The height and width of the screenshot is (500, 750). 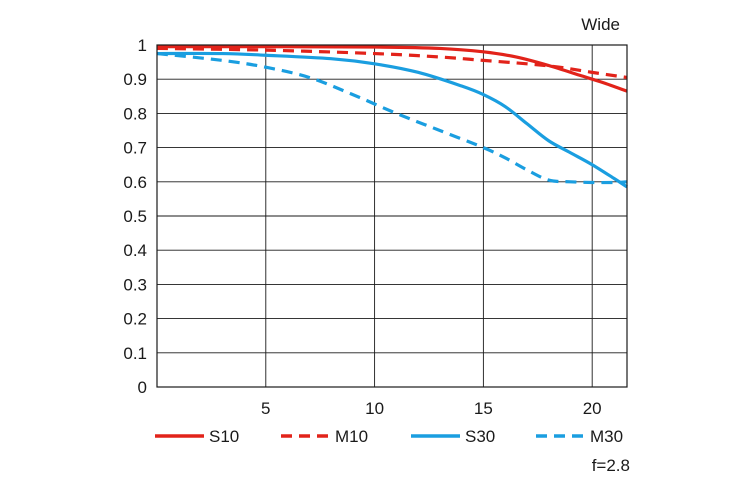 What do you see at coordinates (135, 148) in the screenshot?
I see `y-tick-label: 0.7` at bounding box center [135, 148].